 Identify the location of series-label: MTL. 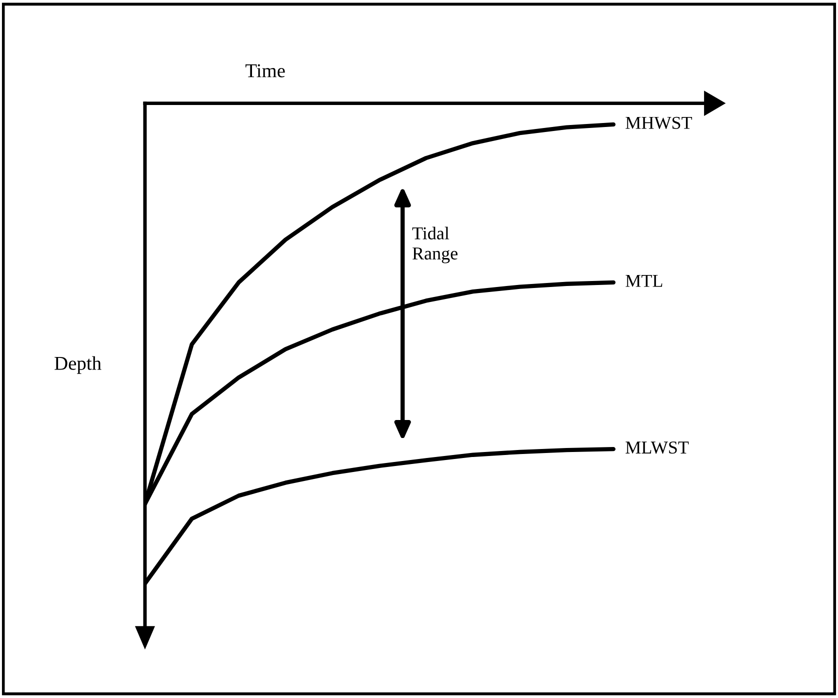
(644, 280).